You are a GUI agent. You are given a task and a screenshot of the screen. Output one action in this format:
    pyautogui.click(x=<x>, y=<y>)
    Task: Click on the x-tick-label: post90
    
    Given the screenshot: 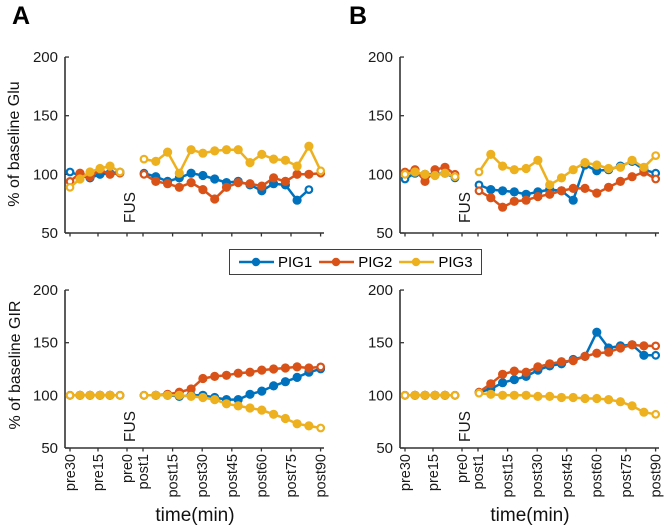 What is the action you would take?
    pyautogui.click(x=322, y=476)
    